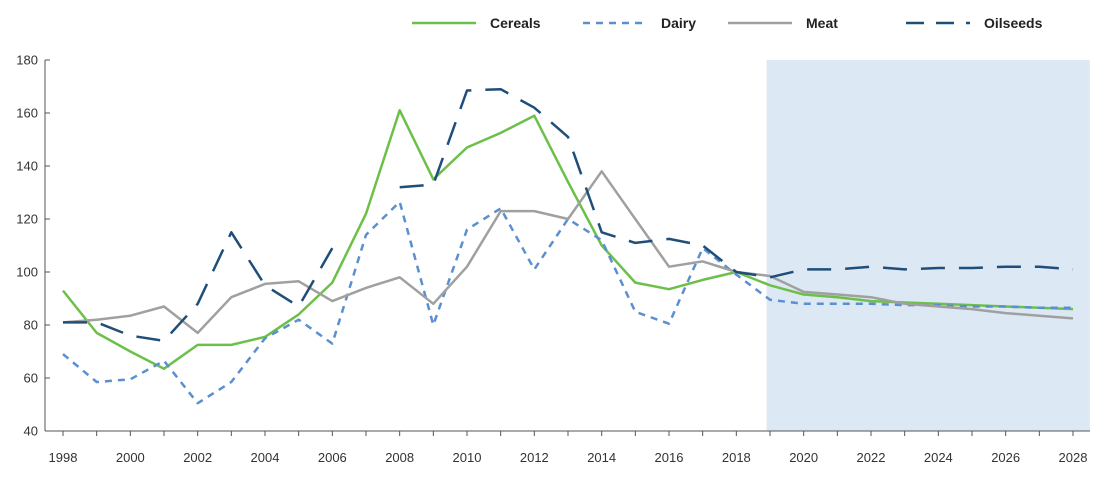 The width and height of the screenshot is (1094, 480). What do you see at coordinates (399, 457) in the screenshot?
I see `x-tick-label: 2008` at bounding box center [399, 457].